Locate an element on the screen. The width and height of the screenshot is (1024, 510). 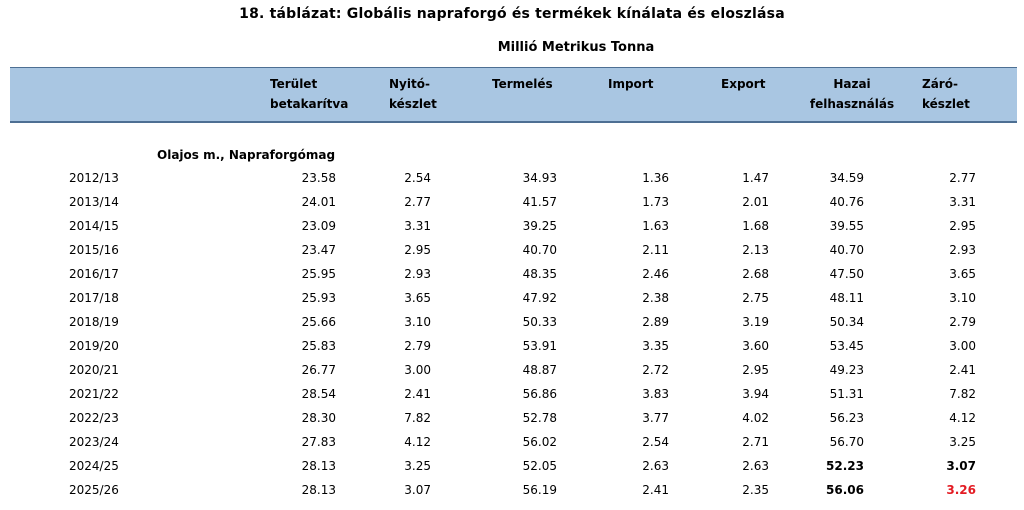
row-year: 2016/17 is located at coordinates (94, 274).